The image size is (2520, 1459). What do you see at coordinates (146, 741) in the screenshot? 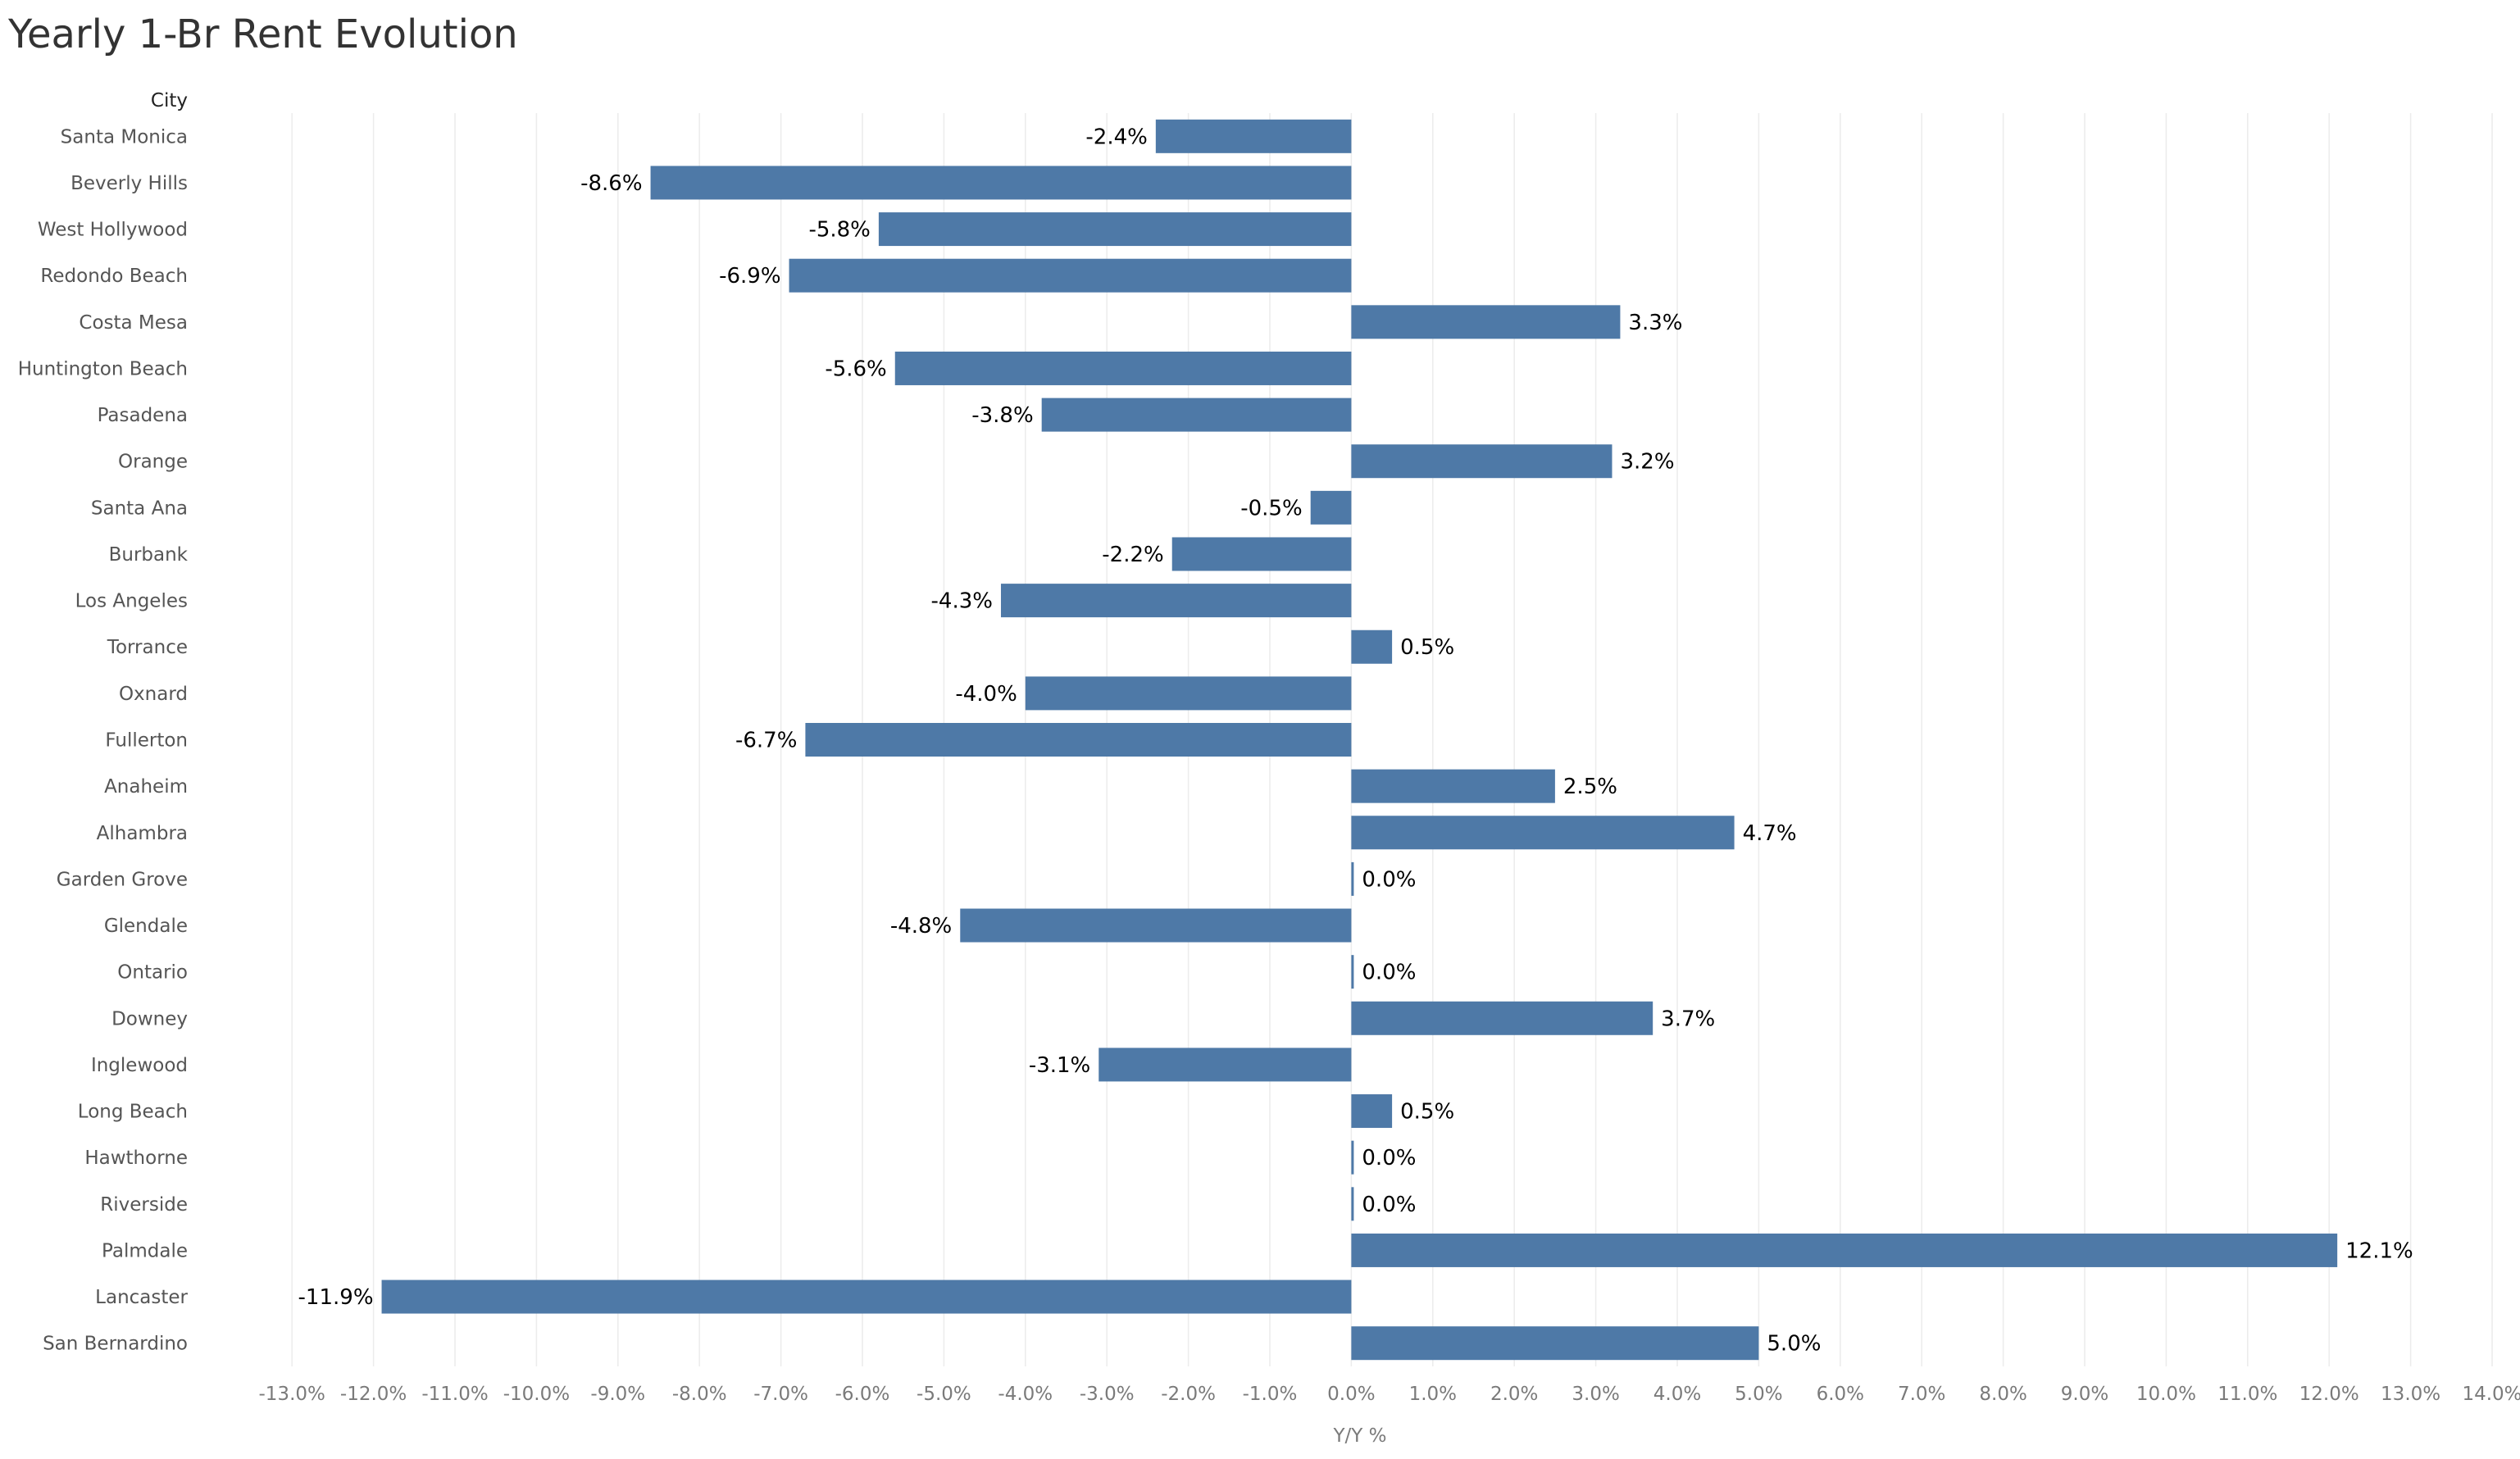
I see `category-label: Fullerton` at bounding box center [146, 741].